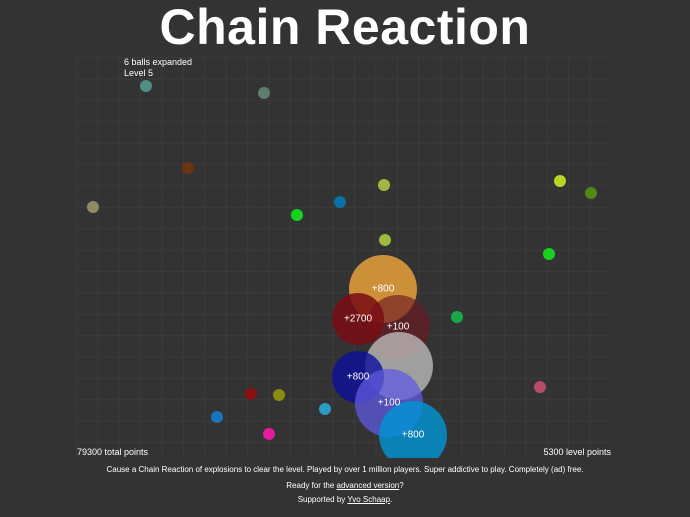 The height and width of the screenshot is (517, 690). Describe the element at coordinates (577, 452) in the screenshot. I see `level-points: 5300 level points` at that location.